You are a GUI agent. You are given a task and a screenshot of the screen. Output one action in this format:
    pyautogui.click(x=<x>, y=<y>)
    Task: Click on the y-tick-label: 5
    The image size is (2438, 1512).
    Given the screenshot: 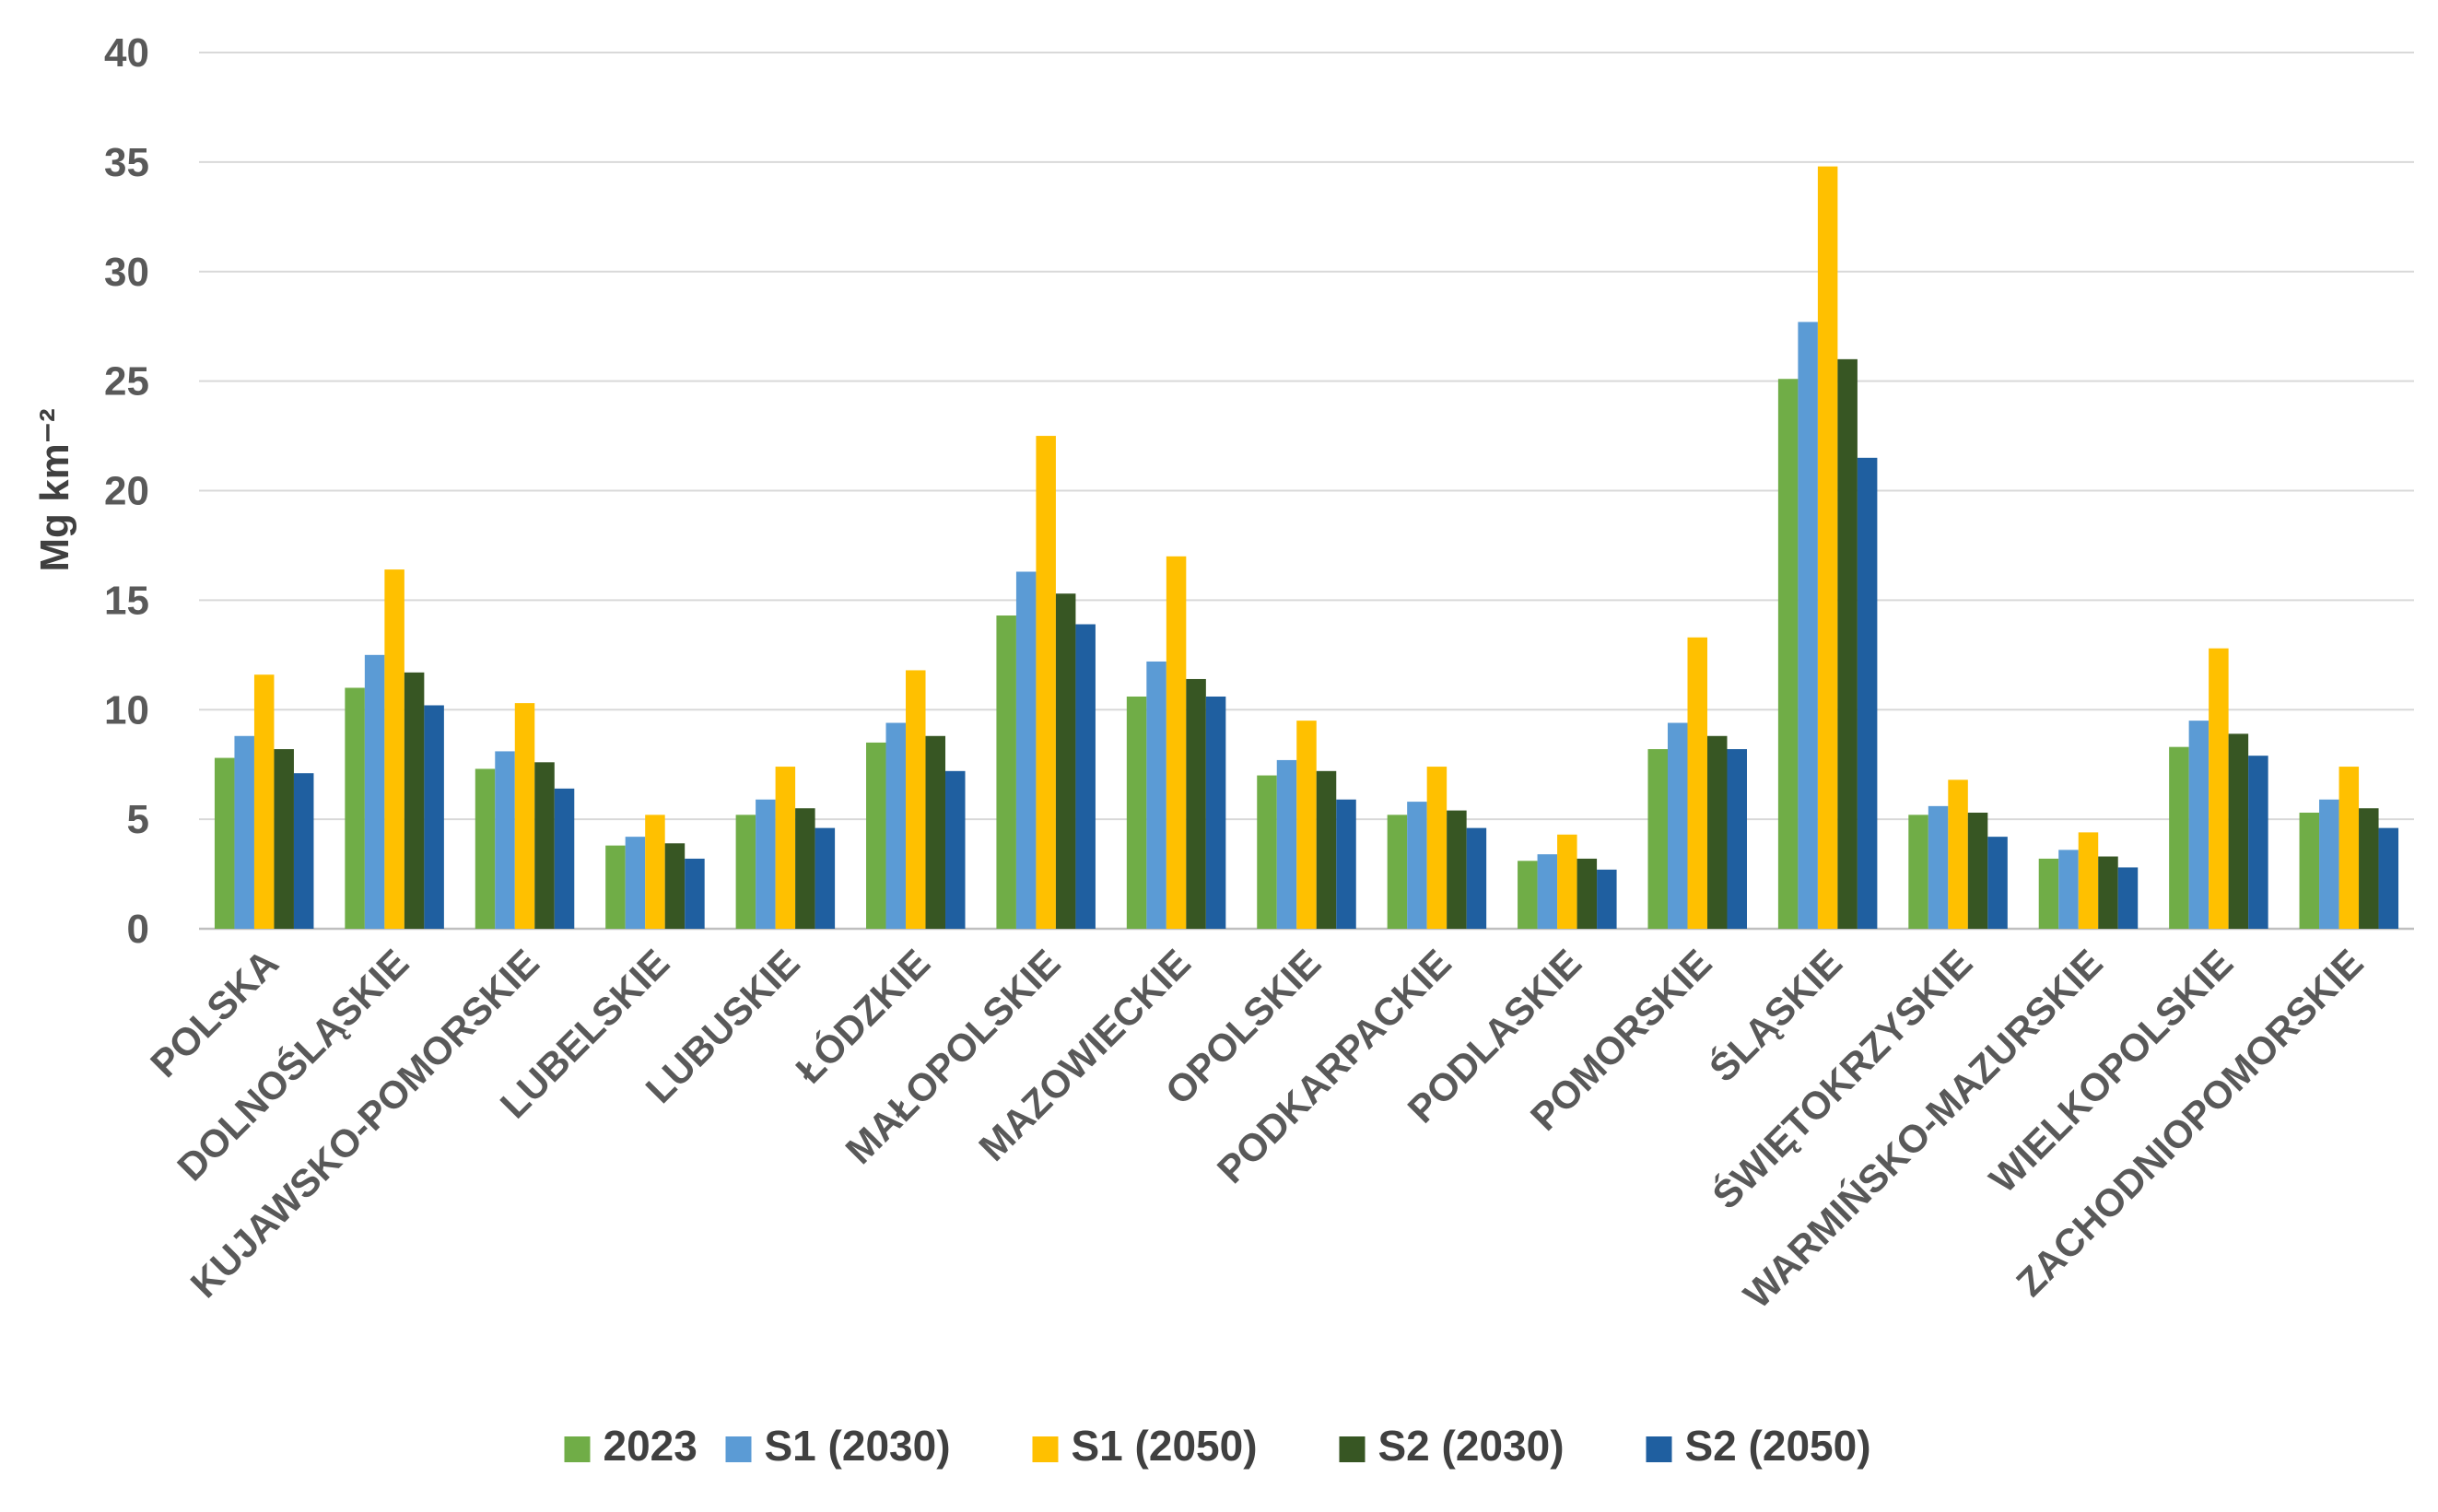 What is the action you would take?
    pyautogui.click(x=138, y=819)
    